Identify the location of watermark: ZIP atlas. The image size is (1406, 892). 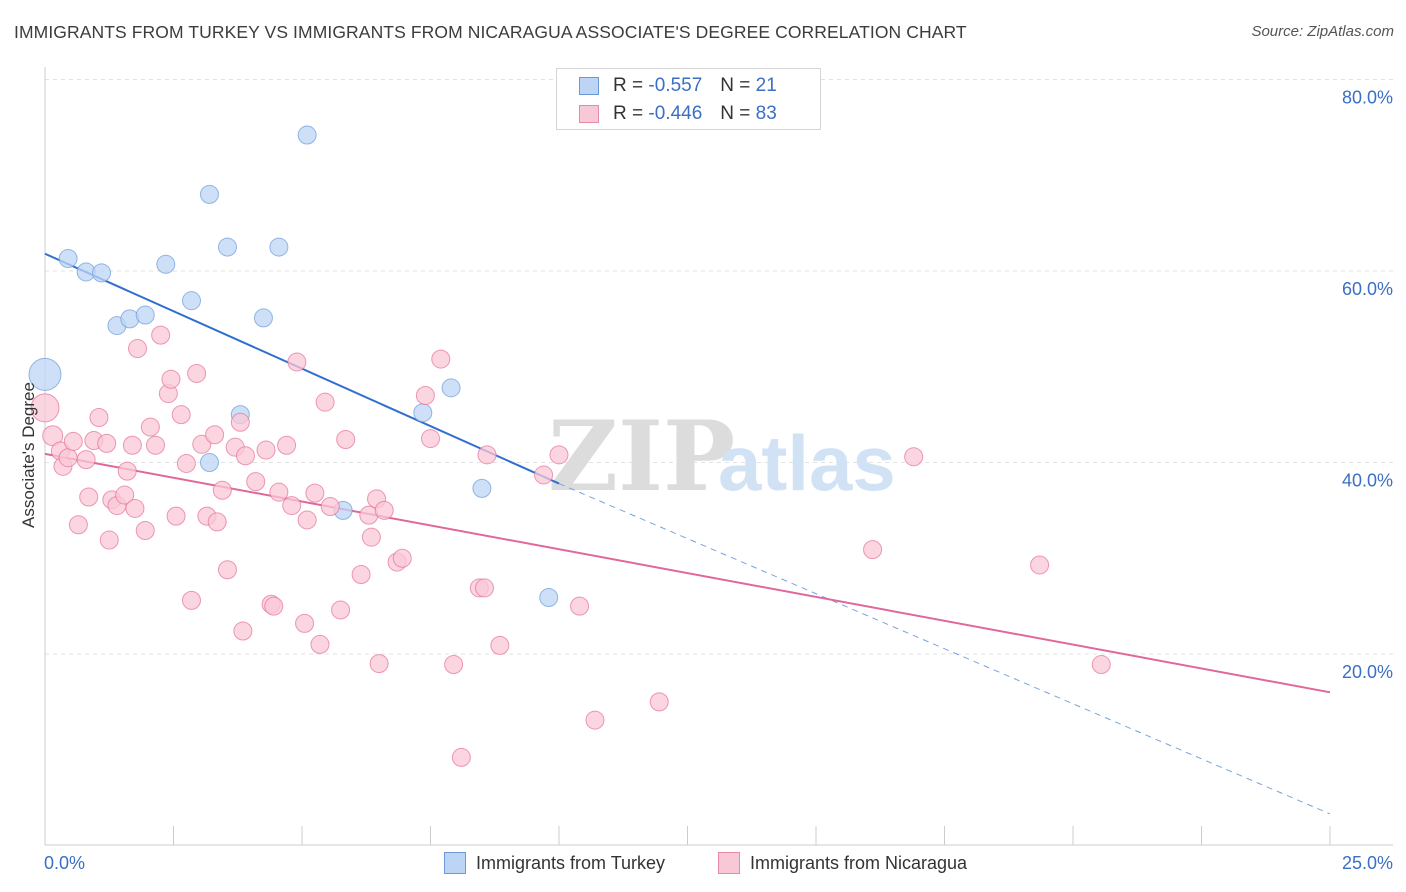
(722, 456).